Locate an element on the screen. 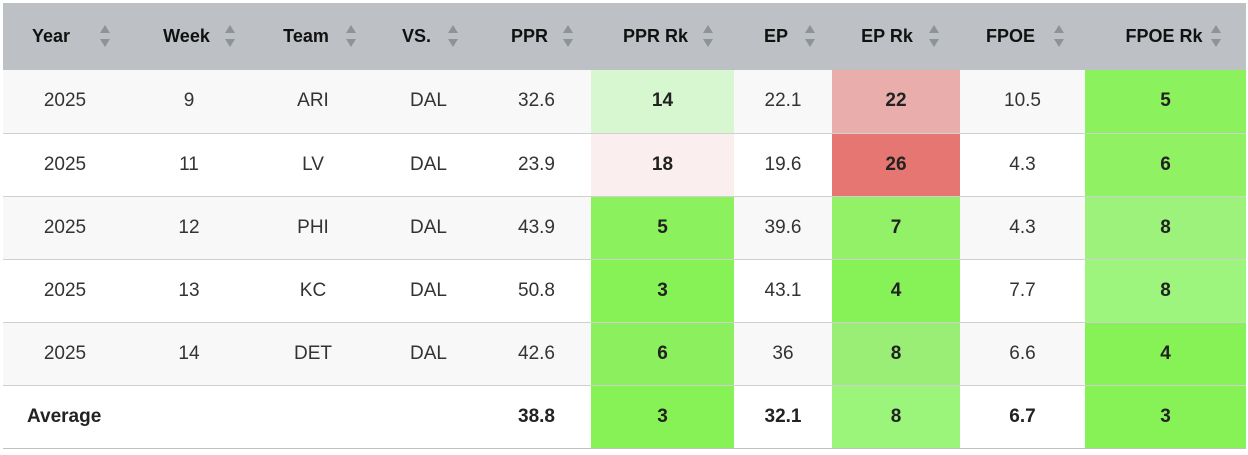  cell-ep: 22.1 is located at coordinates (783, 101).